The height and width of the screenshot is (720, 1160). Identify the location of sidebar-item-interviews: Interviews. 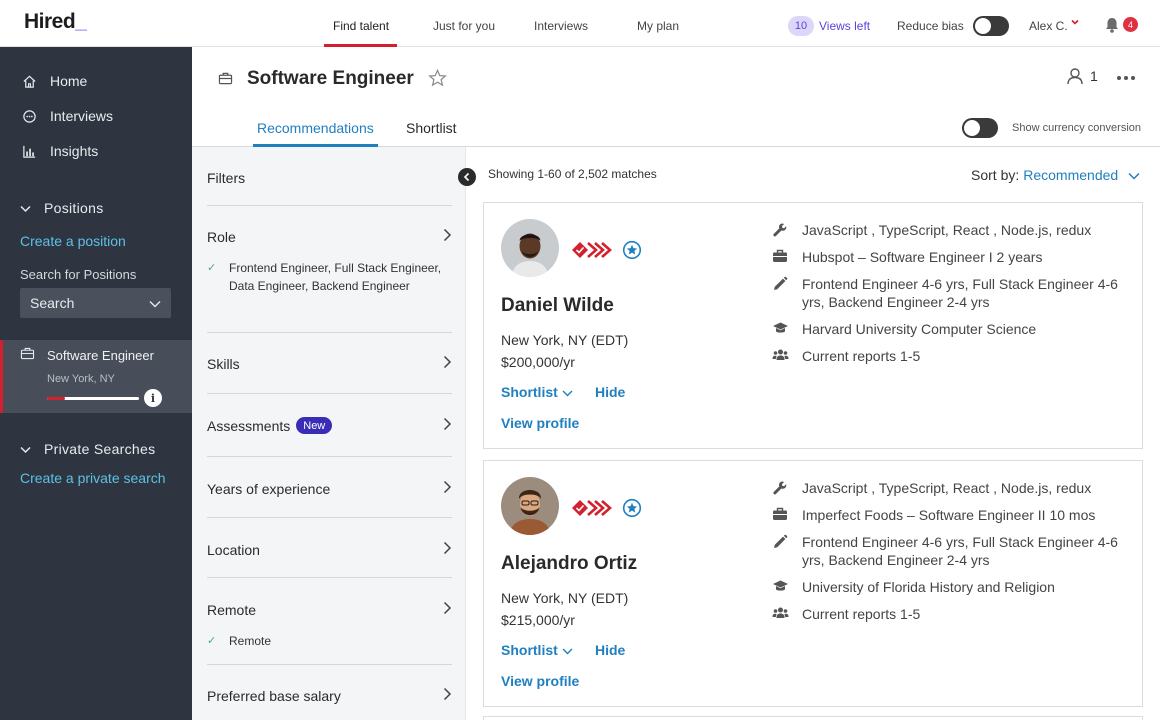
(66, 116).